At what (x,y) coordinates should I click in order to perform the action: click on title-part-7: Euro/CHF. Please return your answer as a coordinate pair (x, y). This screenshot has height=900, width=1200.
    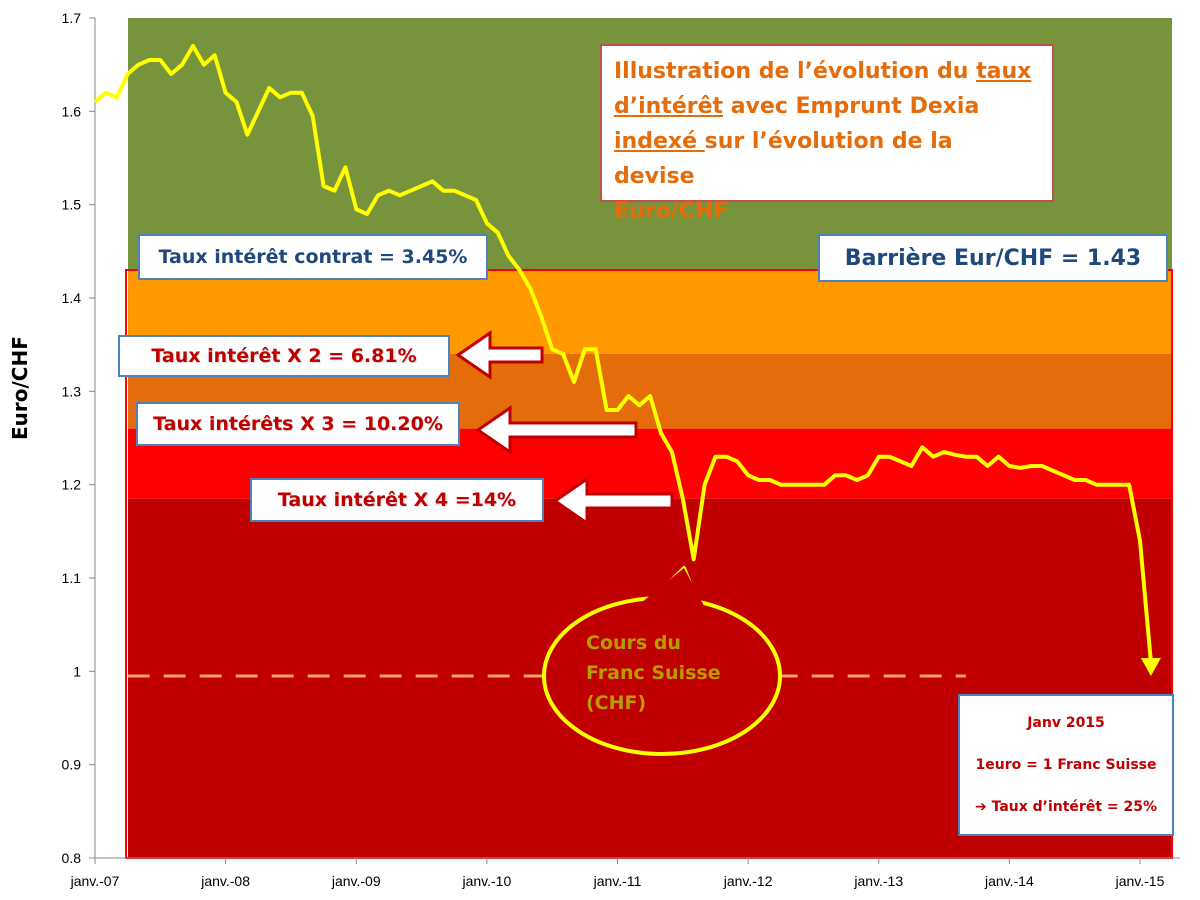
    Looking at the image, I should click on (671, 211).